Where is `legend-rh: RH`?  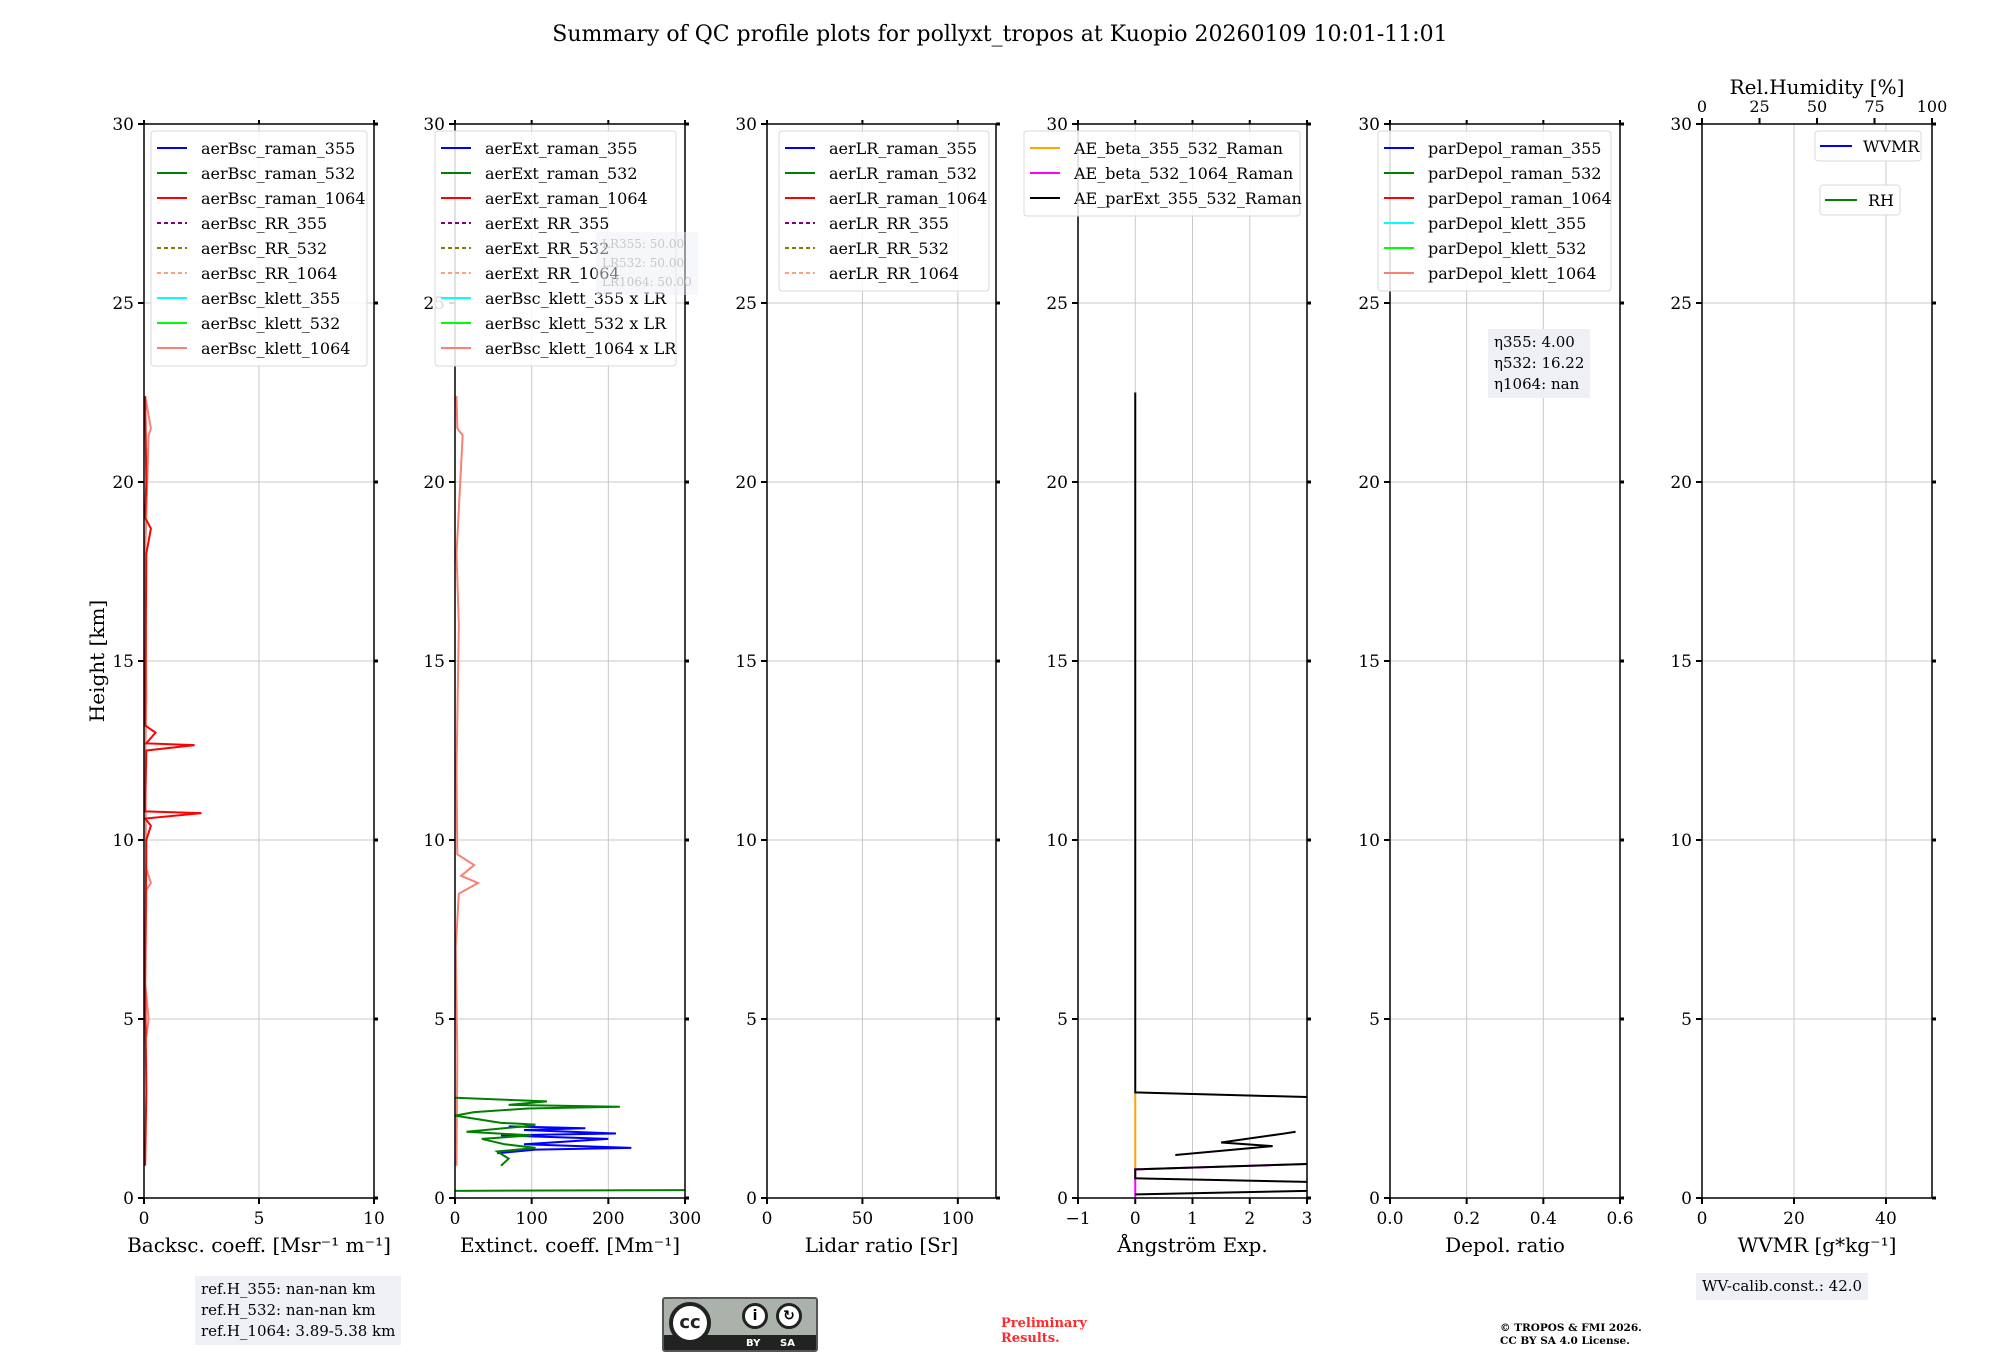 legend-rh: RH is located at coordinates (1860, 200).